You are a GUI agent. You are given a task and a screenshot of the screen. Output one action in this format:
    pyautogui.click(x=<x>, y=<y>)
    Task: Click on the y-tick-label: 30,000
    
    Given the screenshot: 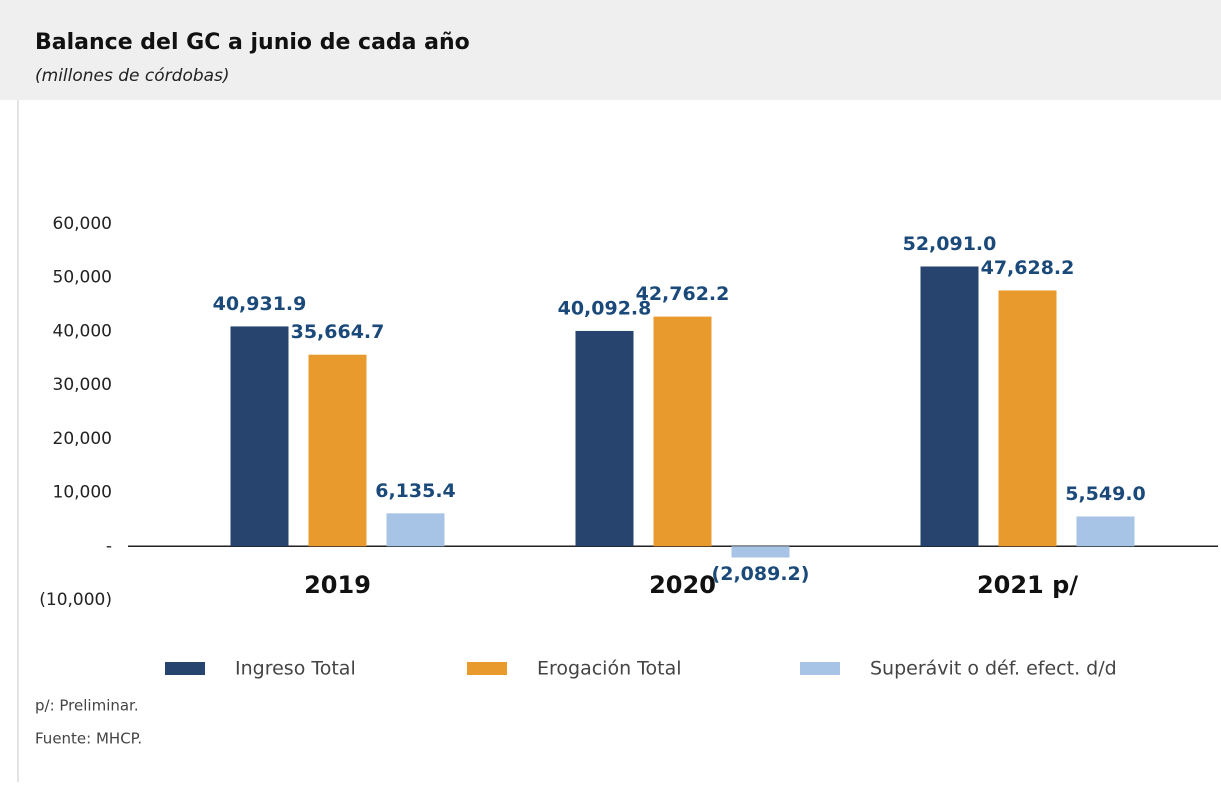 What is the action you would take?
    pyautogui.click(x=82, y=385)
    